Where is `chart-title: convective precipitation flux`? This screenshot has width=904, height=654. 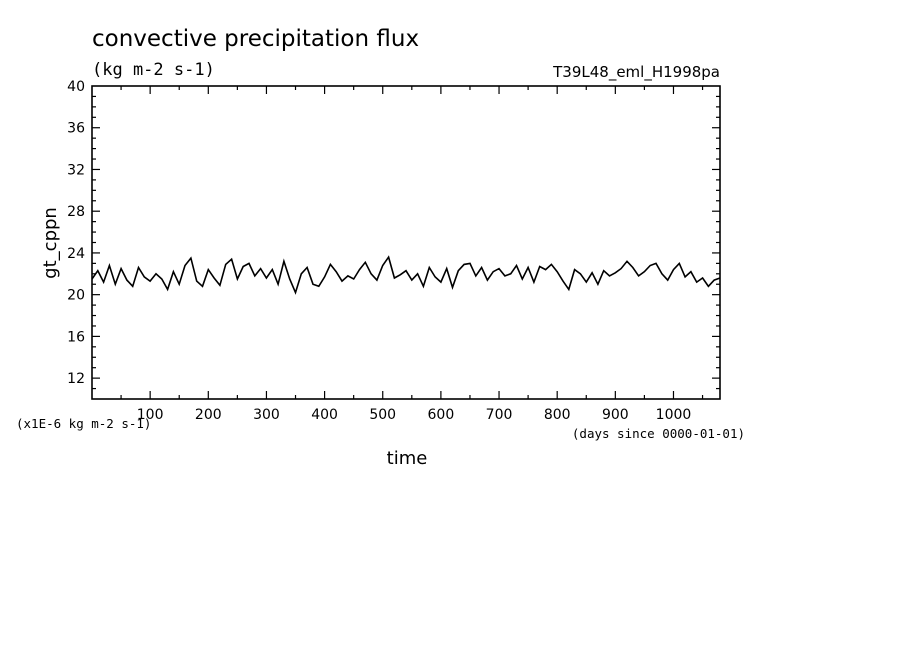
chart-title: convective precipitation flux is located at coordinates (255, 39).